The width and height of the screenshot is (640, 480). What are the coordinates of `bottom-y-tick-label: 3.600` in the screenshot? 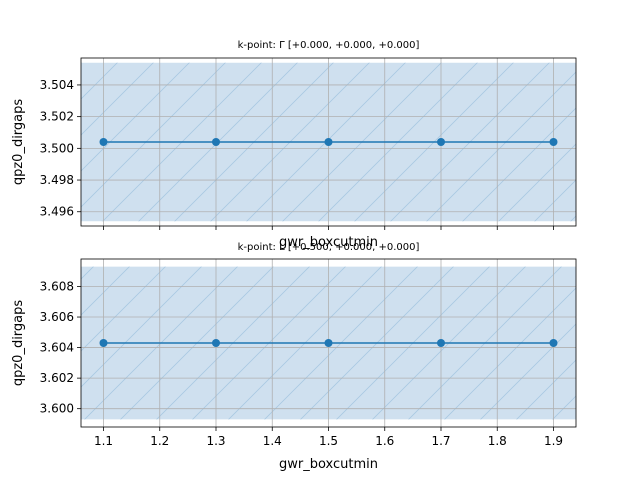 It's located at (57, 409).